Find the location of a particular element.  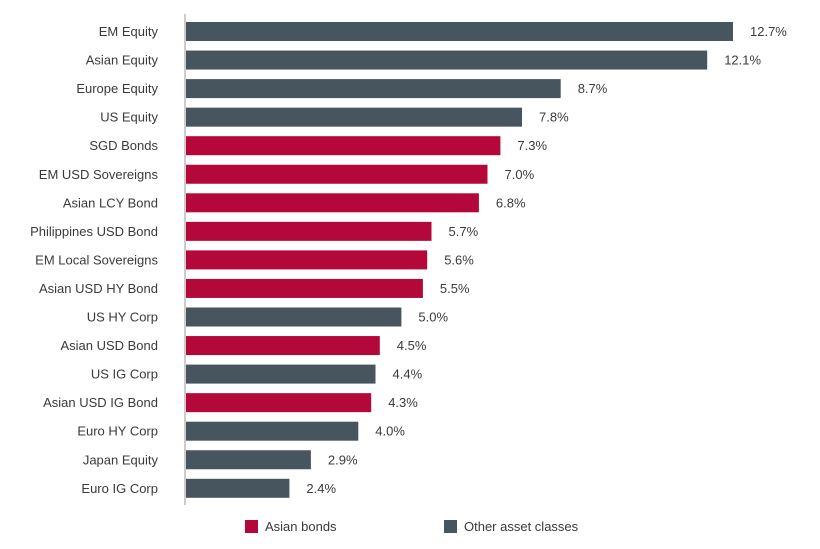

value-label-philippines-usd-bond: 5.7% is located at coordinates (464, 231).